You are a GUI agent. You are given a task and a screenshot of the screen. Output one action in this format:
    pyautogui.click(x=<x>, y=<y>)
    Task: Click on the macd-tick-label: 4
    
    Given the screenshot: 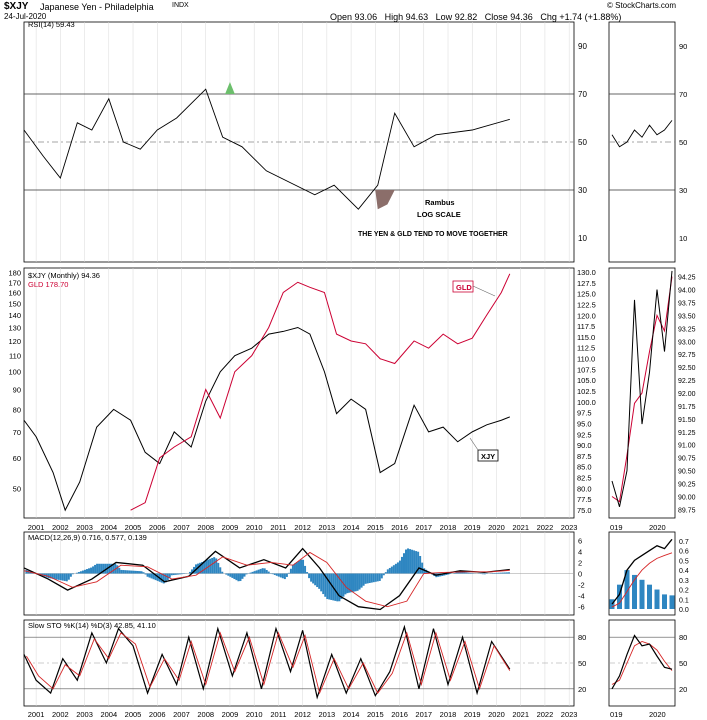 What is the action you would take?
    pyautogui.click(x=580, y=551)
    